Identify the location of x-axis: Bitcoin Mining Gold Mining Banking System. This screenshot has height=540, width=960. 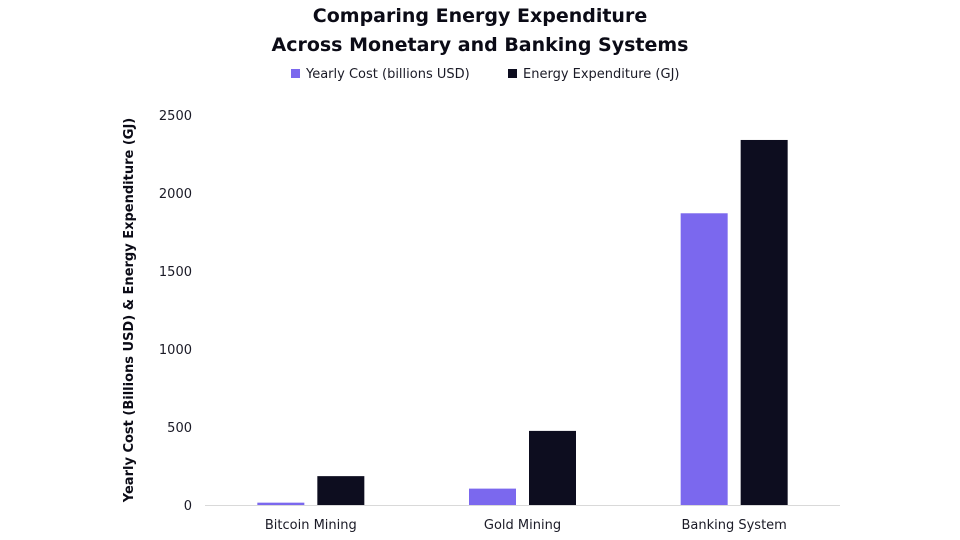
(522, 519).